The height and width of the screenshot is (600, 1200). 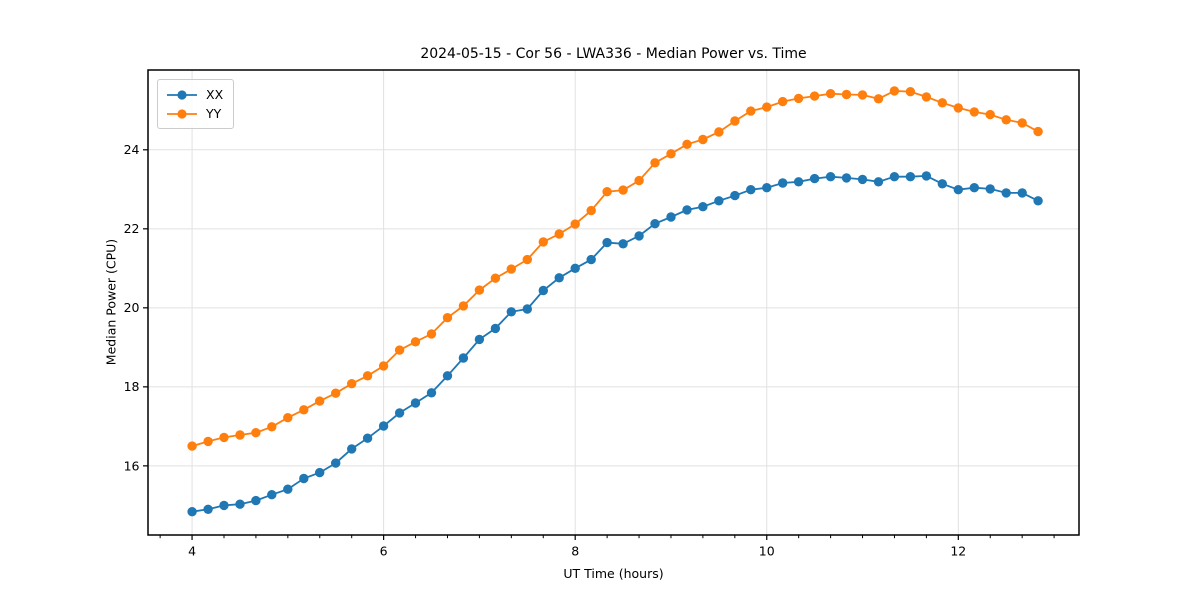 What do you see at coordinates (575, 551) in the screenshot?
I see `x-tick-label: 8` at bounding box center [575, 551].